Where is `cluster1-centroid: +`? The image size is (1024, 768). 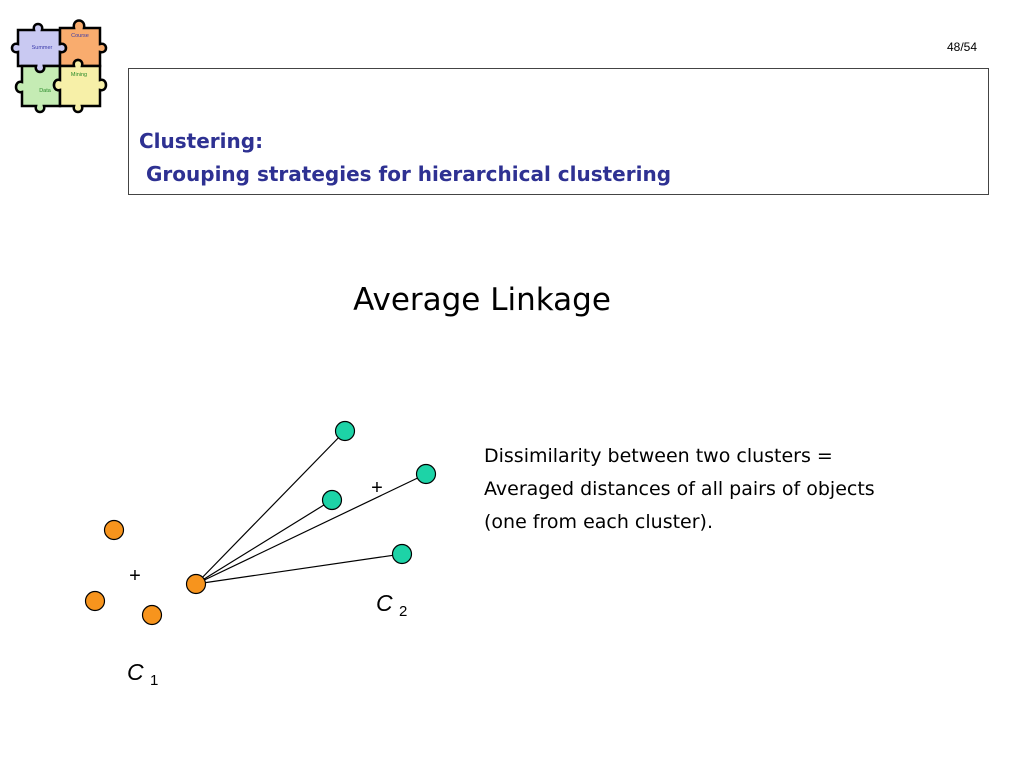
cluster1-centroid: + is located at coordinates (135, 576).